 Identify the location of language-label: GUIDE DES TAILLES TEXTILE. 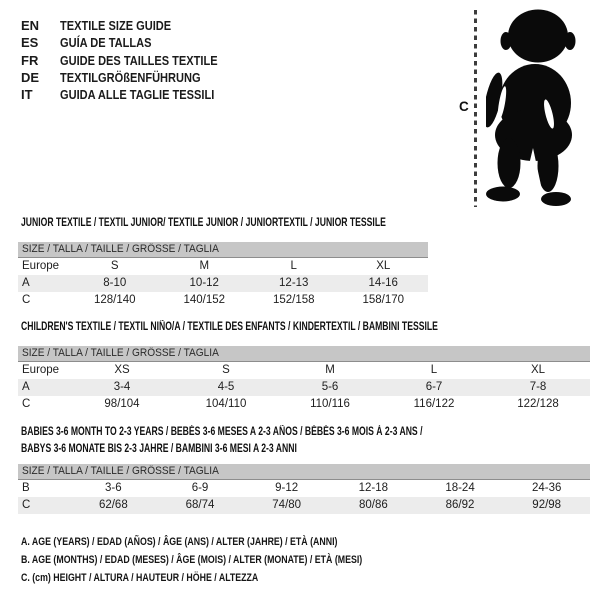
(139, 60).